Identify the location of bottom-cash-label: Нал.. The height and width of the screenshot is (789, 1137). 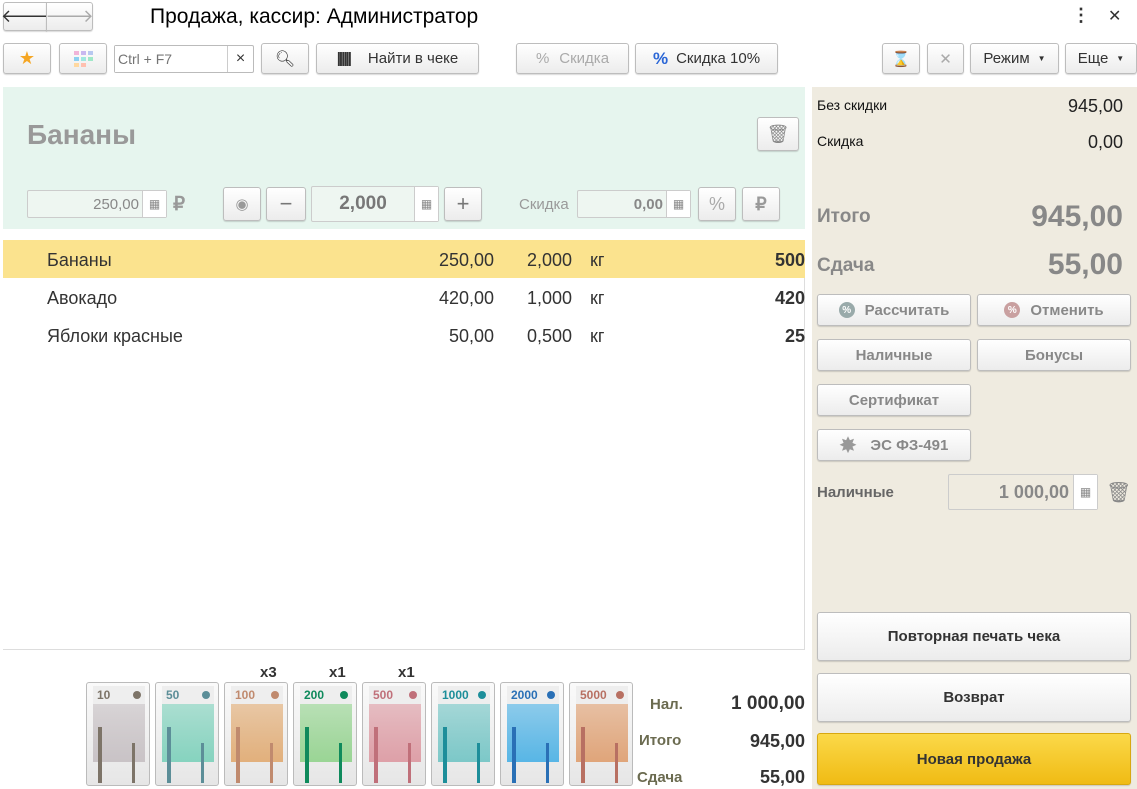
(666, 704).